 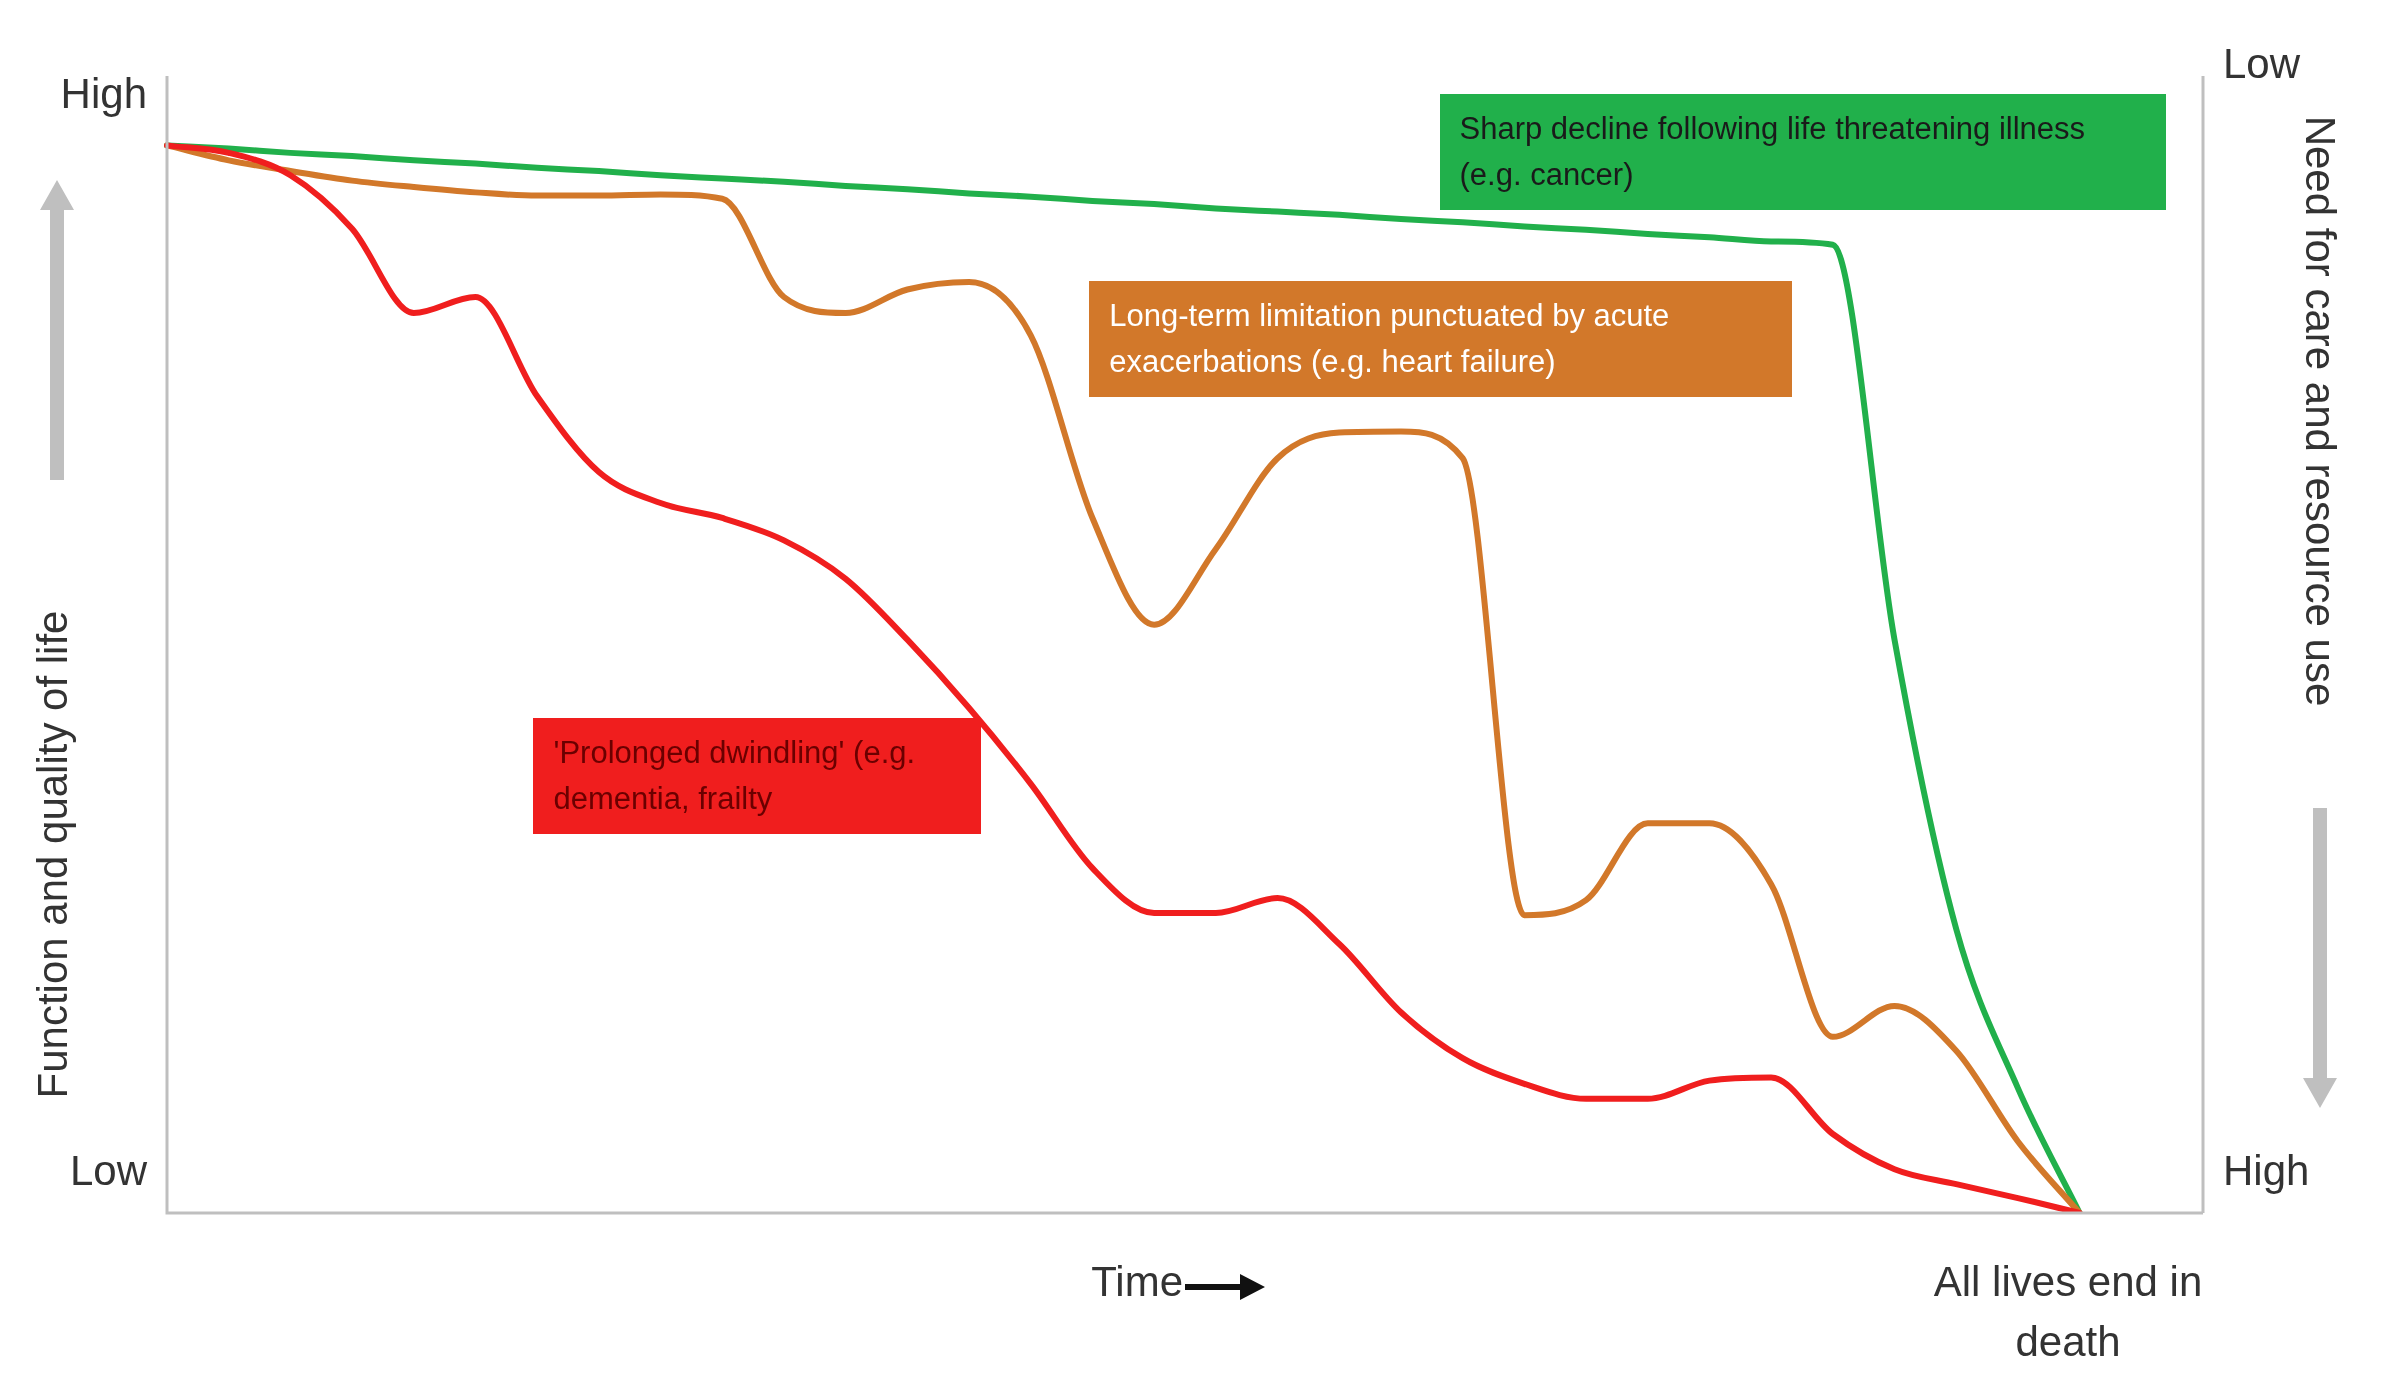 I want to click on text: All lives end in death, so click(x=2068, y=1311).